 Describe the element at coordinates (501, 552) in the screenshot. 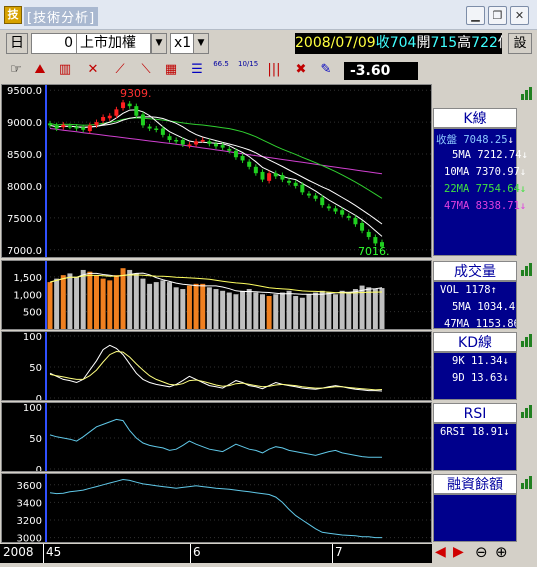

I see `zoom-in-icon: ⊕` at that location.